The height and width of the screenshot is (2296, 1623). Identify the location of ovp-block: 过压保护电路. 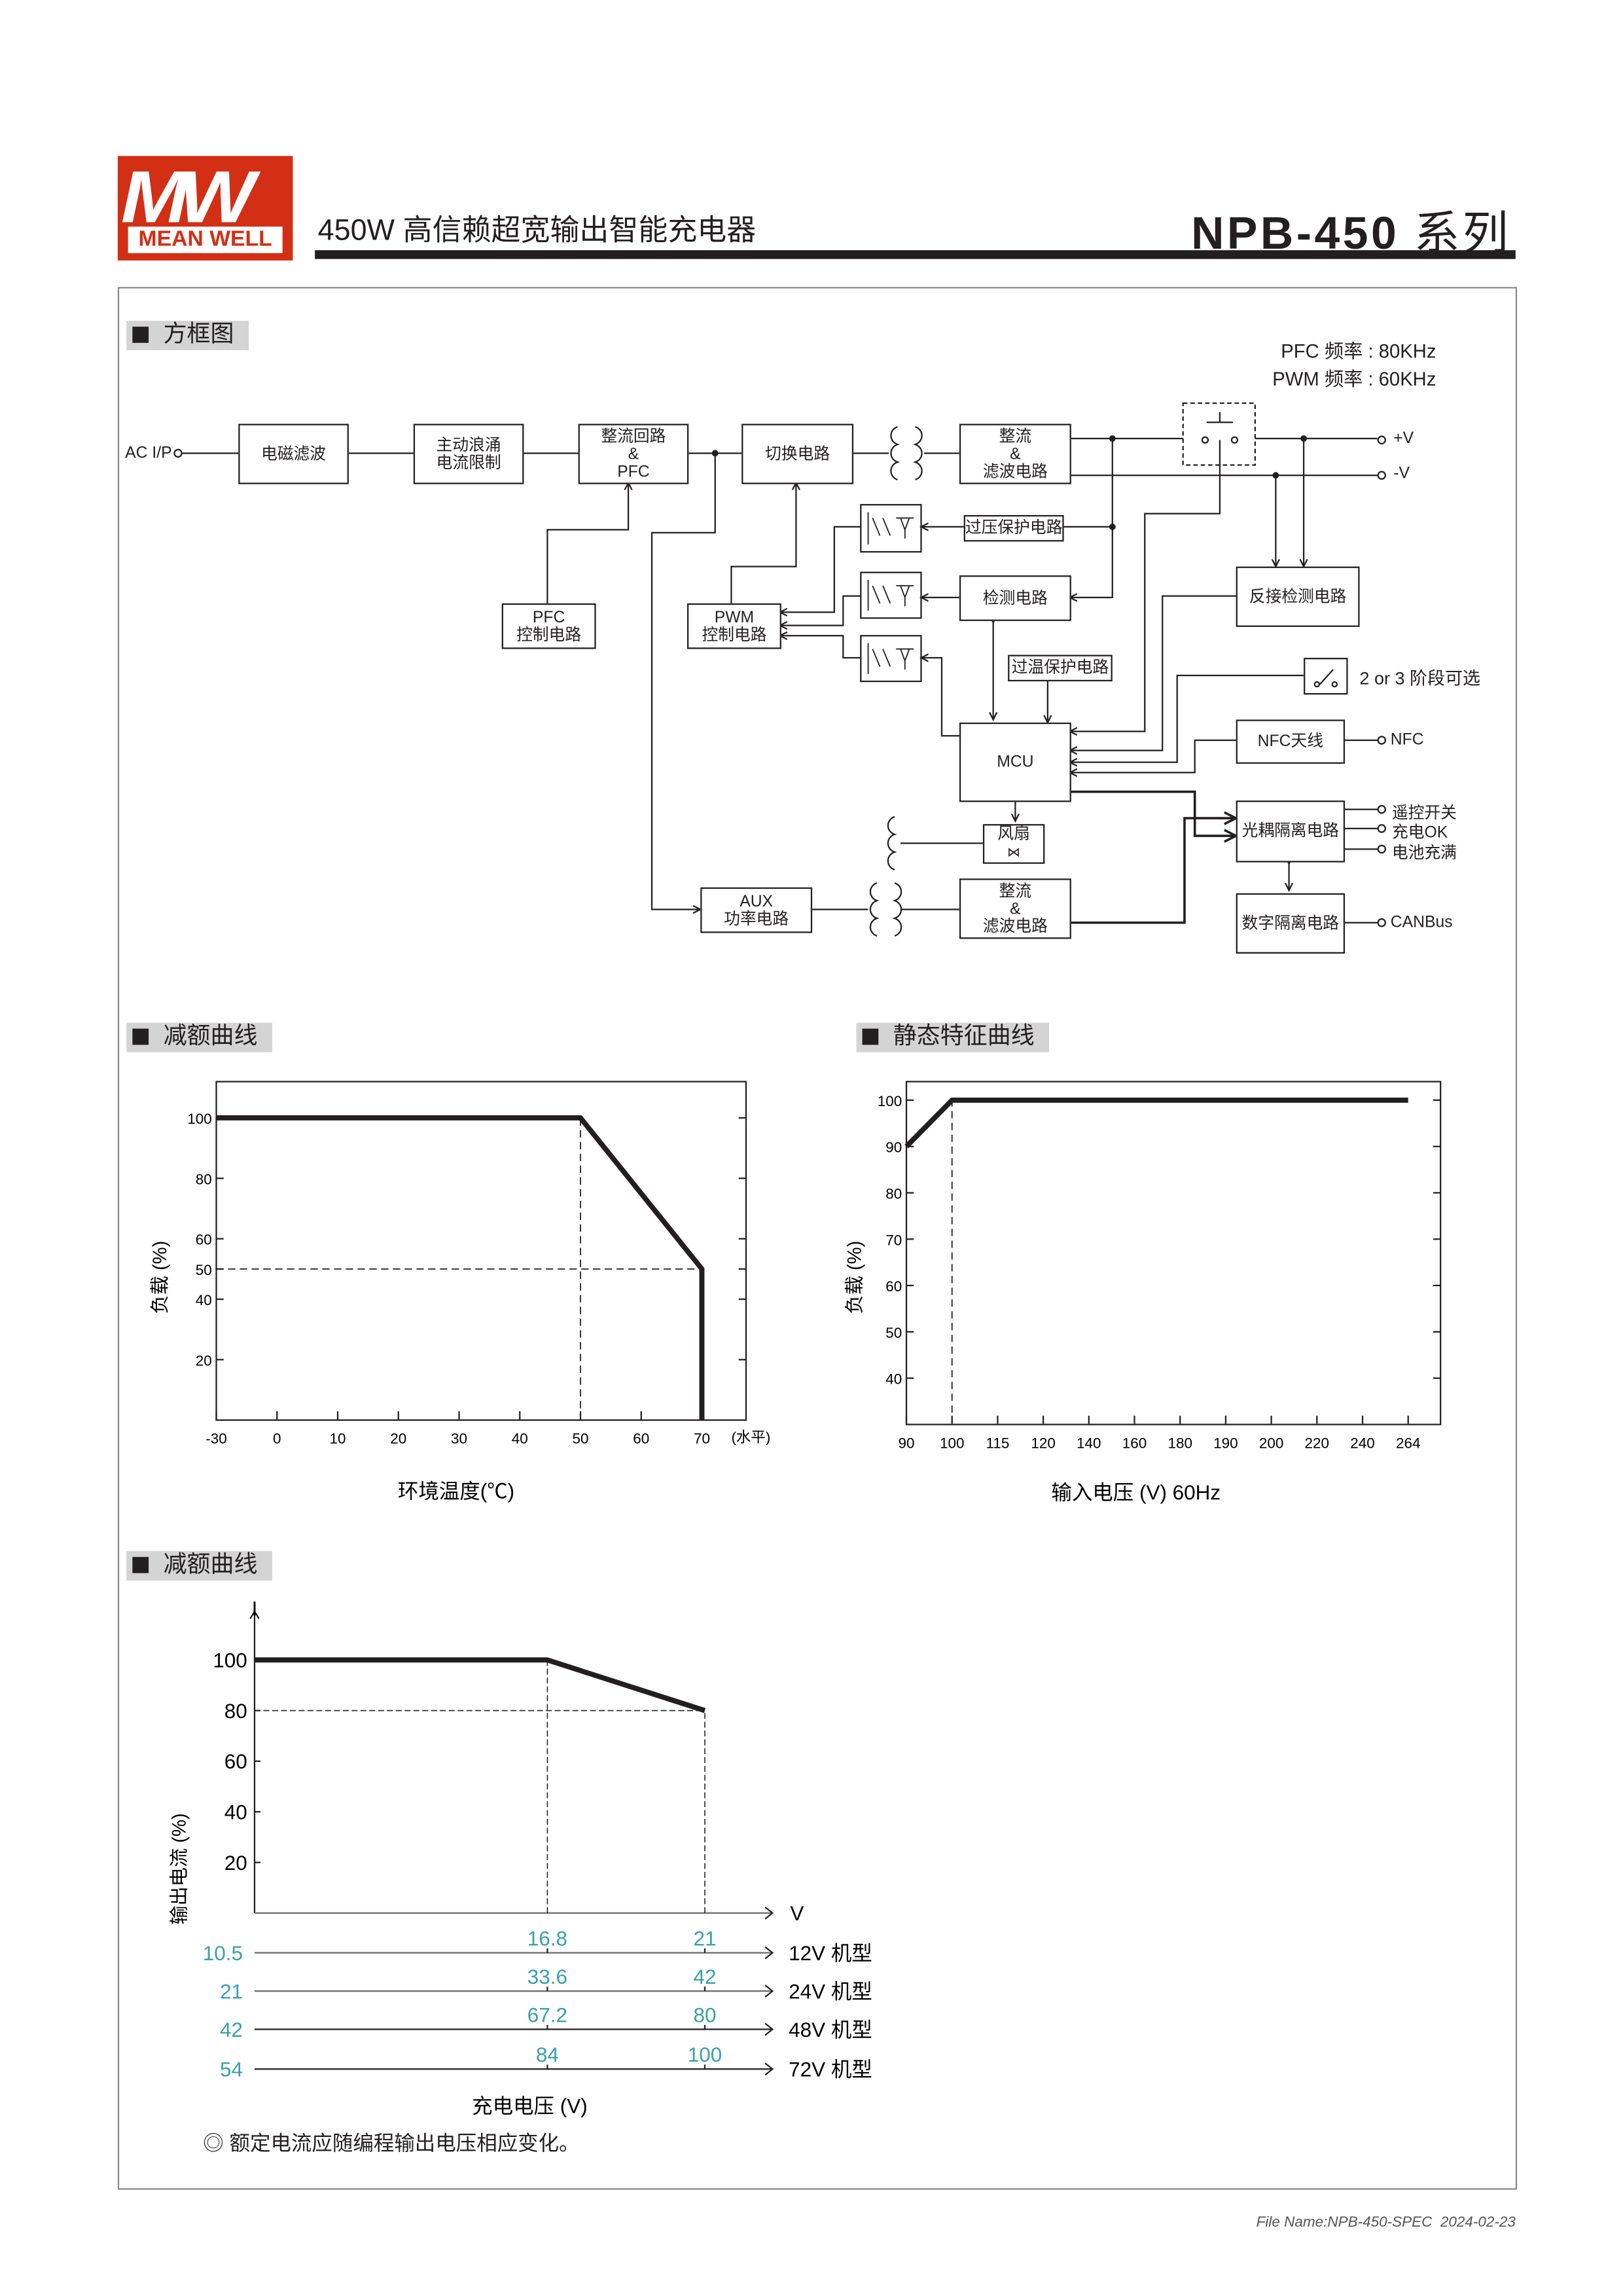
(1013, 528).